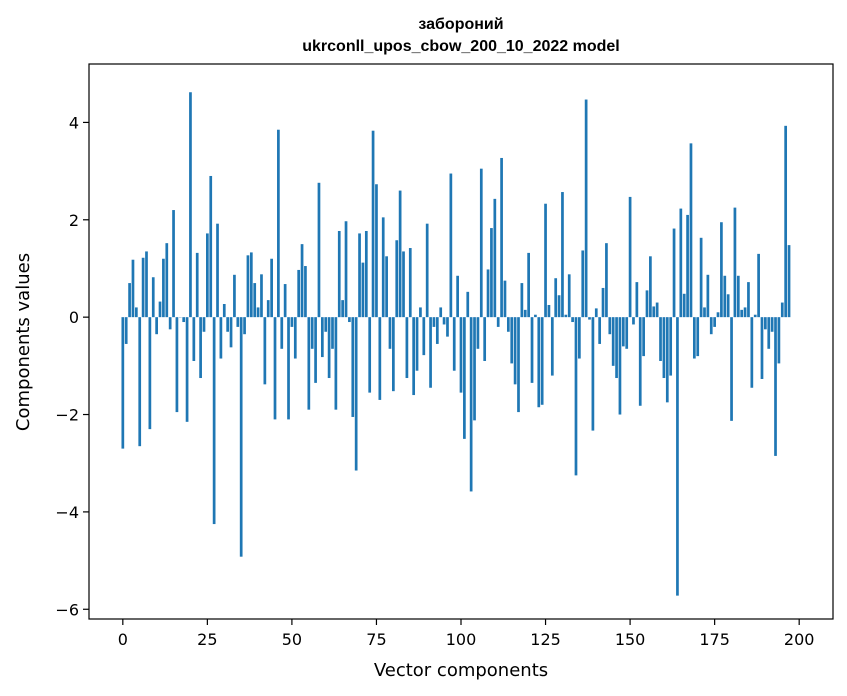  Describe the element at coordinates (67, 609) in the screenshot. I see `y-tick-label: −6` at that location.